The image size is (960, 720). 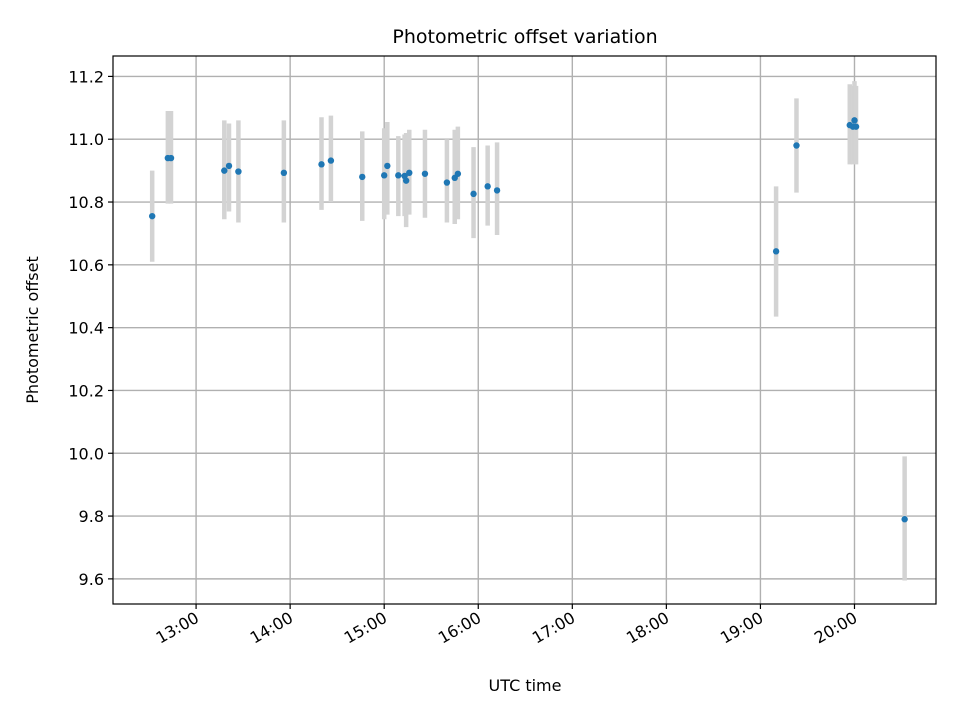 What do you see at coordinates (91, 579) in the screenshot?
I see `y-tick-label: 9.6` at bounding box center [91, 579].